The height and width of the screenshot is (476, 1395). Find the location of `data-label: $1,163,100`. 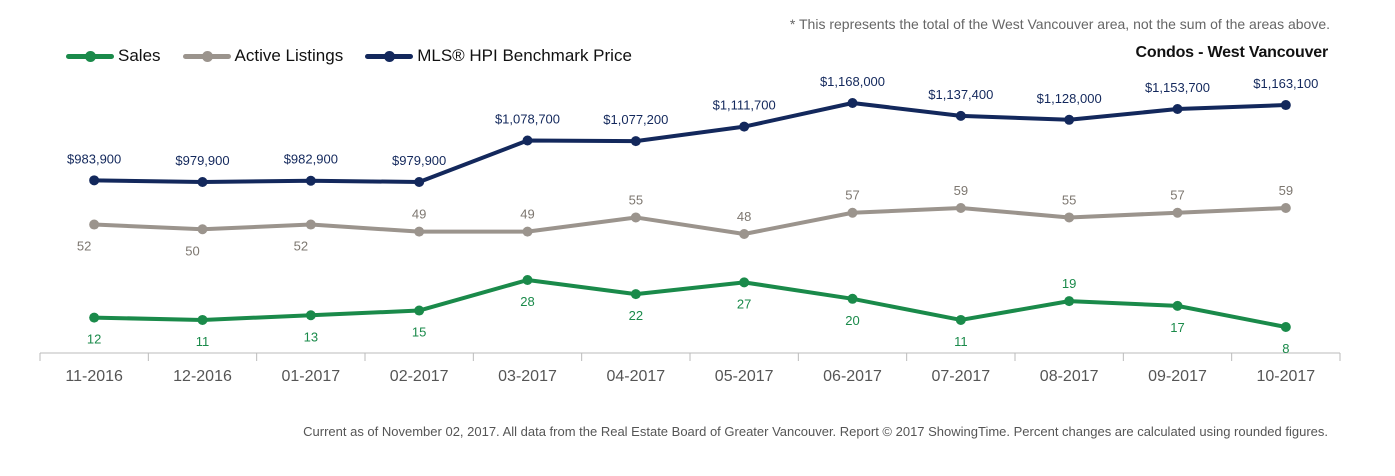

data-label: $1,163,100 is located at coordinates (1285, 83).